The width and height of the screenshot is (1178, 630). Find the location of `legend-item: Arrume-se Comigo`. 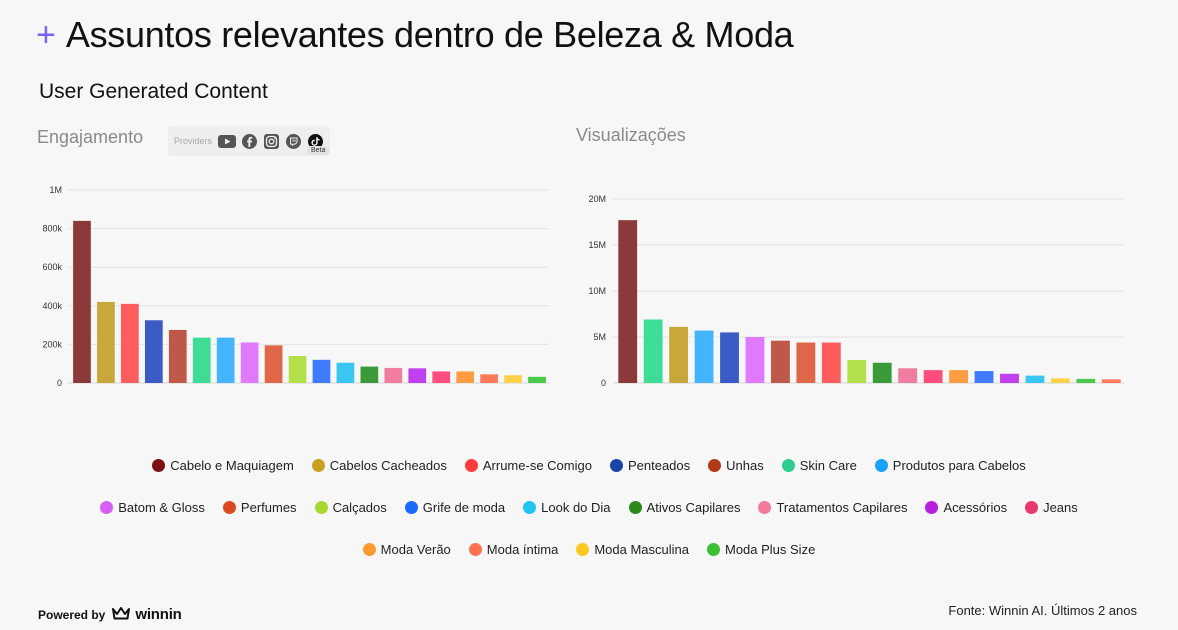

legend-item: Arrume-se Comigo is located at coordinates (528, 465).